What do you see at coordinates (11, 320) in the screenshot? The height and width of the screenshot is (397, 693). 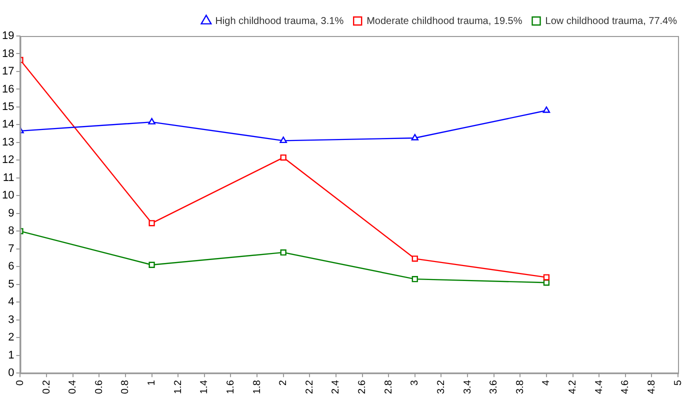 I see `y-tick-label: 3` at bounding box center [11, 320].